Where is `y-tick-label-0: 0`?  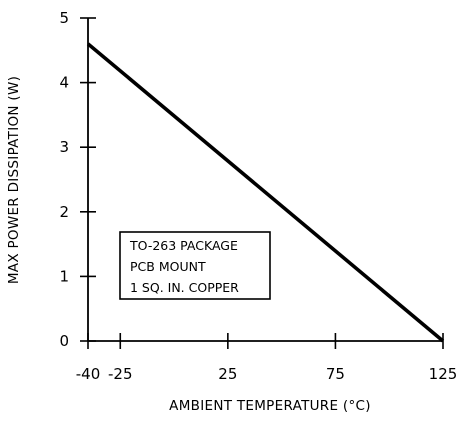 y-tick-label-0: 0 is located at coordinates (64, 341).